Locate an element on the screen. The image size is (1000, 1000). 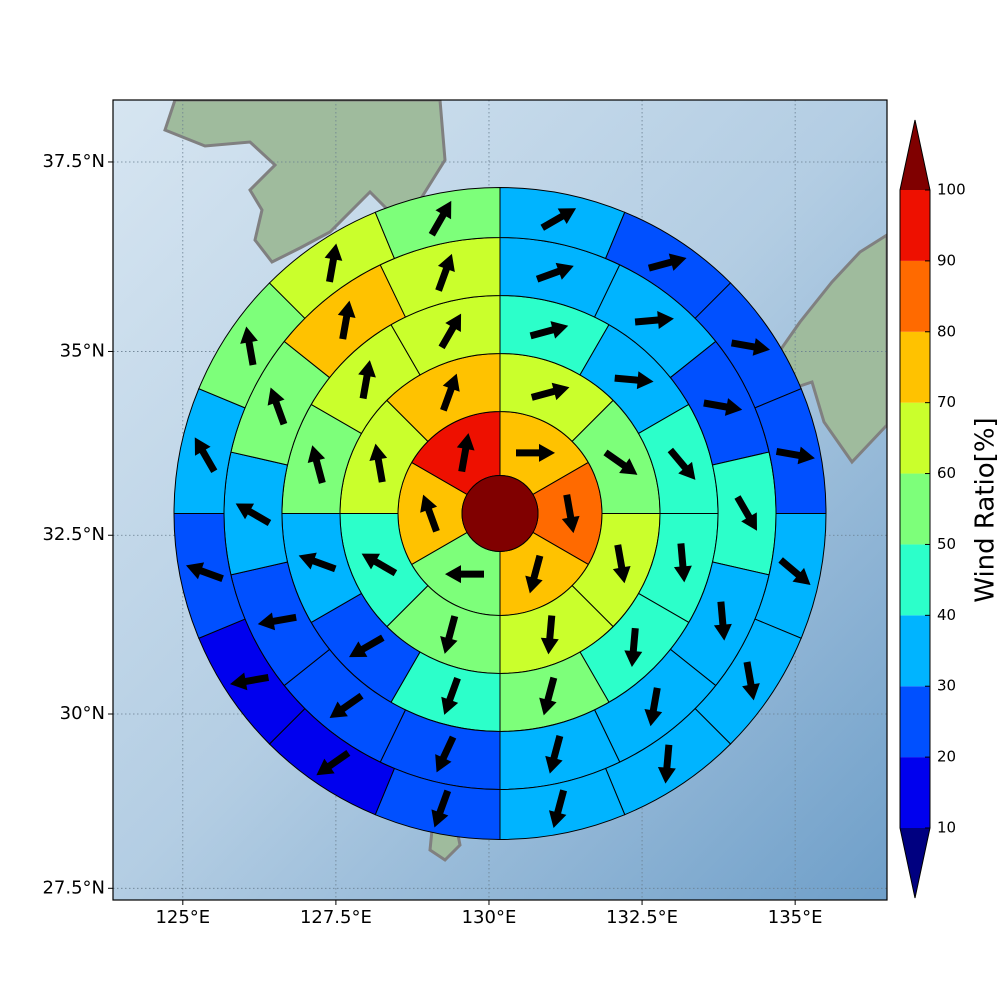
y-tick-label: 35°N is located at coordinates (82, 350).